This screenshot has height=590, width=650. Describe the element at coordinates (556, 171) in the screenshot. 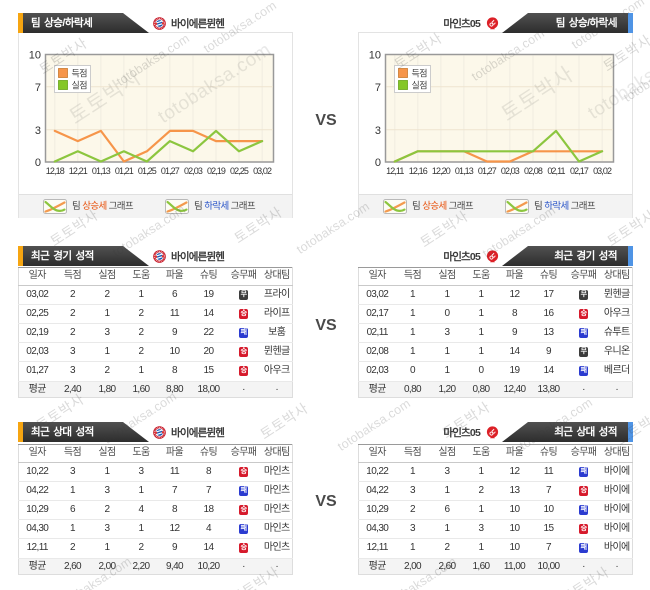

I see `svg-text: 02,11` at that location.